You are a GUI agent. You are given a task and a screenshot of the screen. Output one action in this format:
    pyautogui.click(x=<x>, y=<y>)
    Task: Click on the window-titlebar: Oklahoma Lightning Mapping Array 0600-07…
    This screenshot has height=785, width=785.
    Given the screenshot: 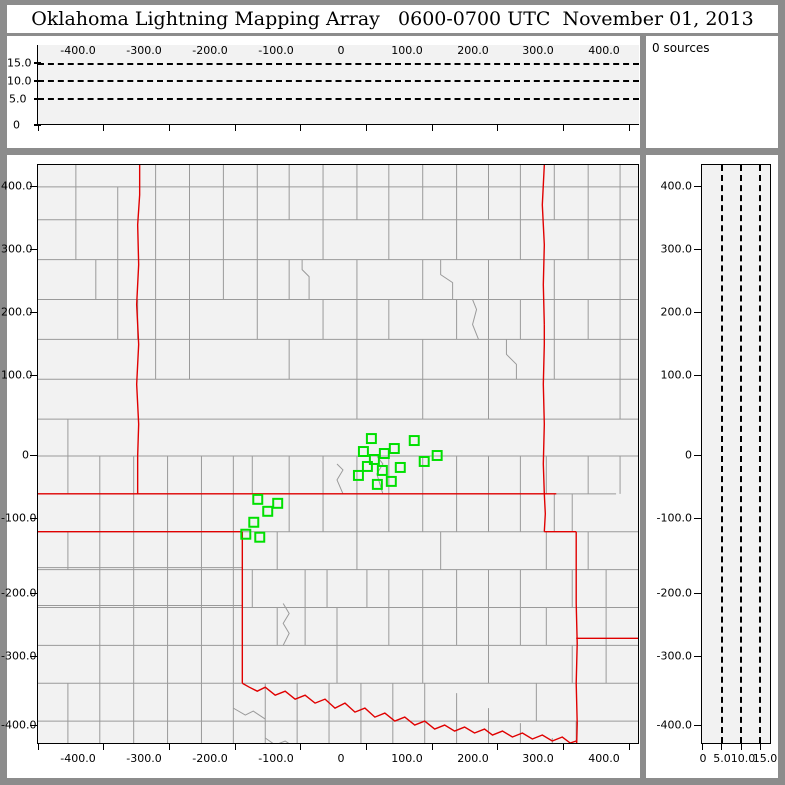 What is the action you would take?
    pyautogui.click(x=392, y=19)
    